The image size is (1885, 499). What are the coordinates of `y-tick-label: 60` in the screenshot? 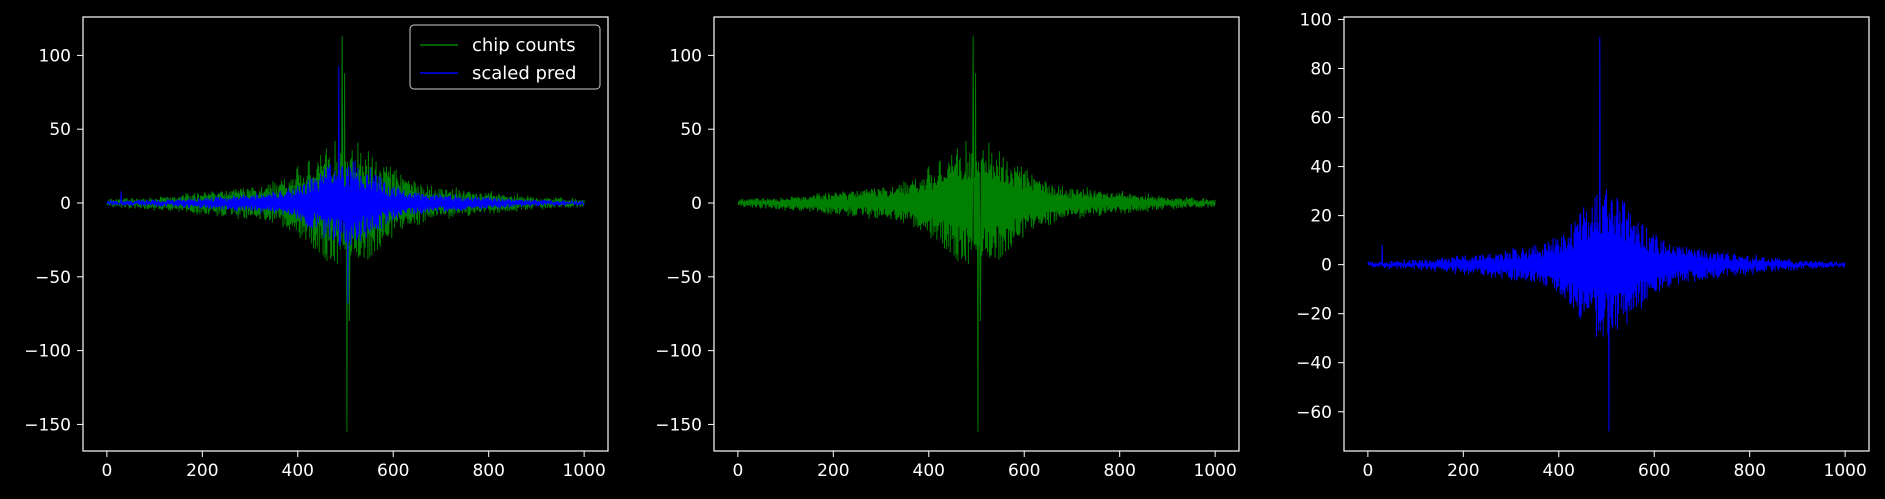 It's located at (1321, 119).